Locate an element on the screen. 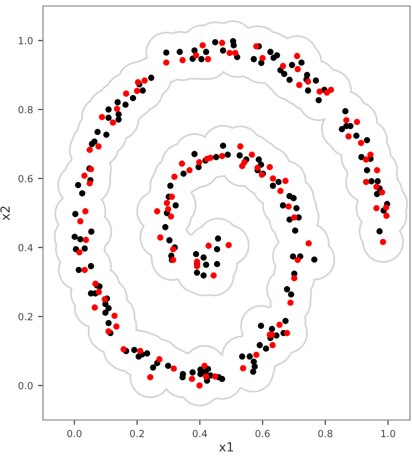  y-axis-title: x2 is located at coordinates (5, 213).